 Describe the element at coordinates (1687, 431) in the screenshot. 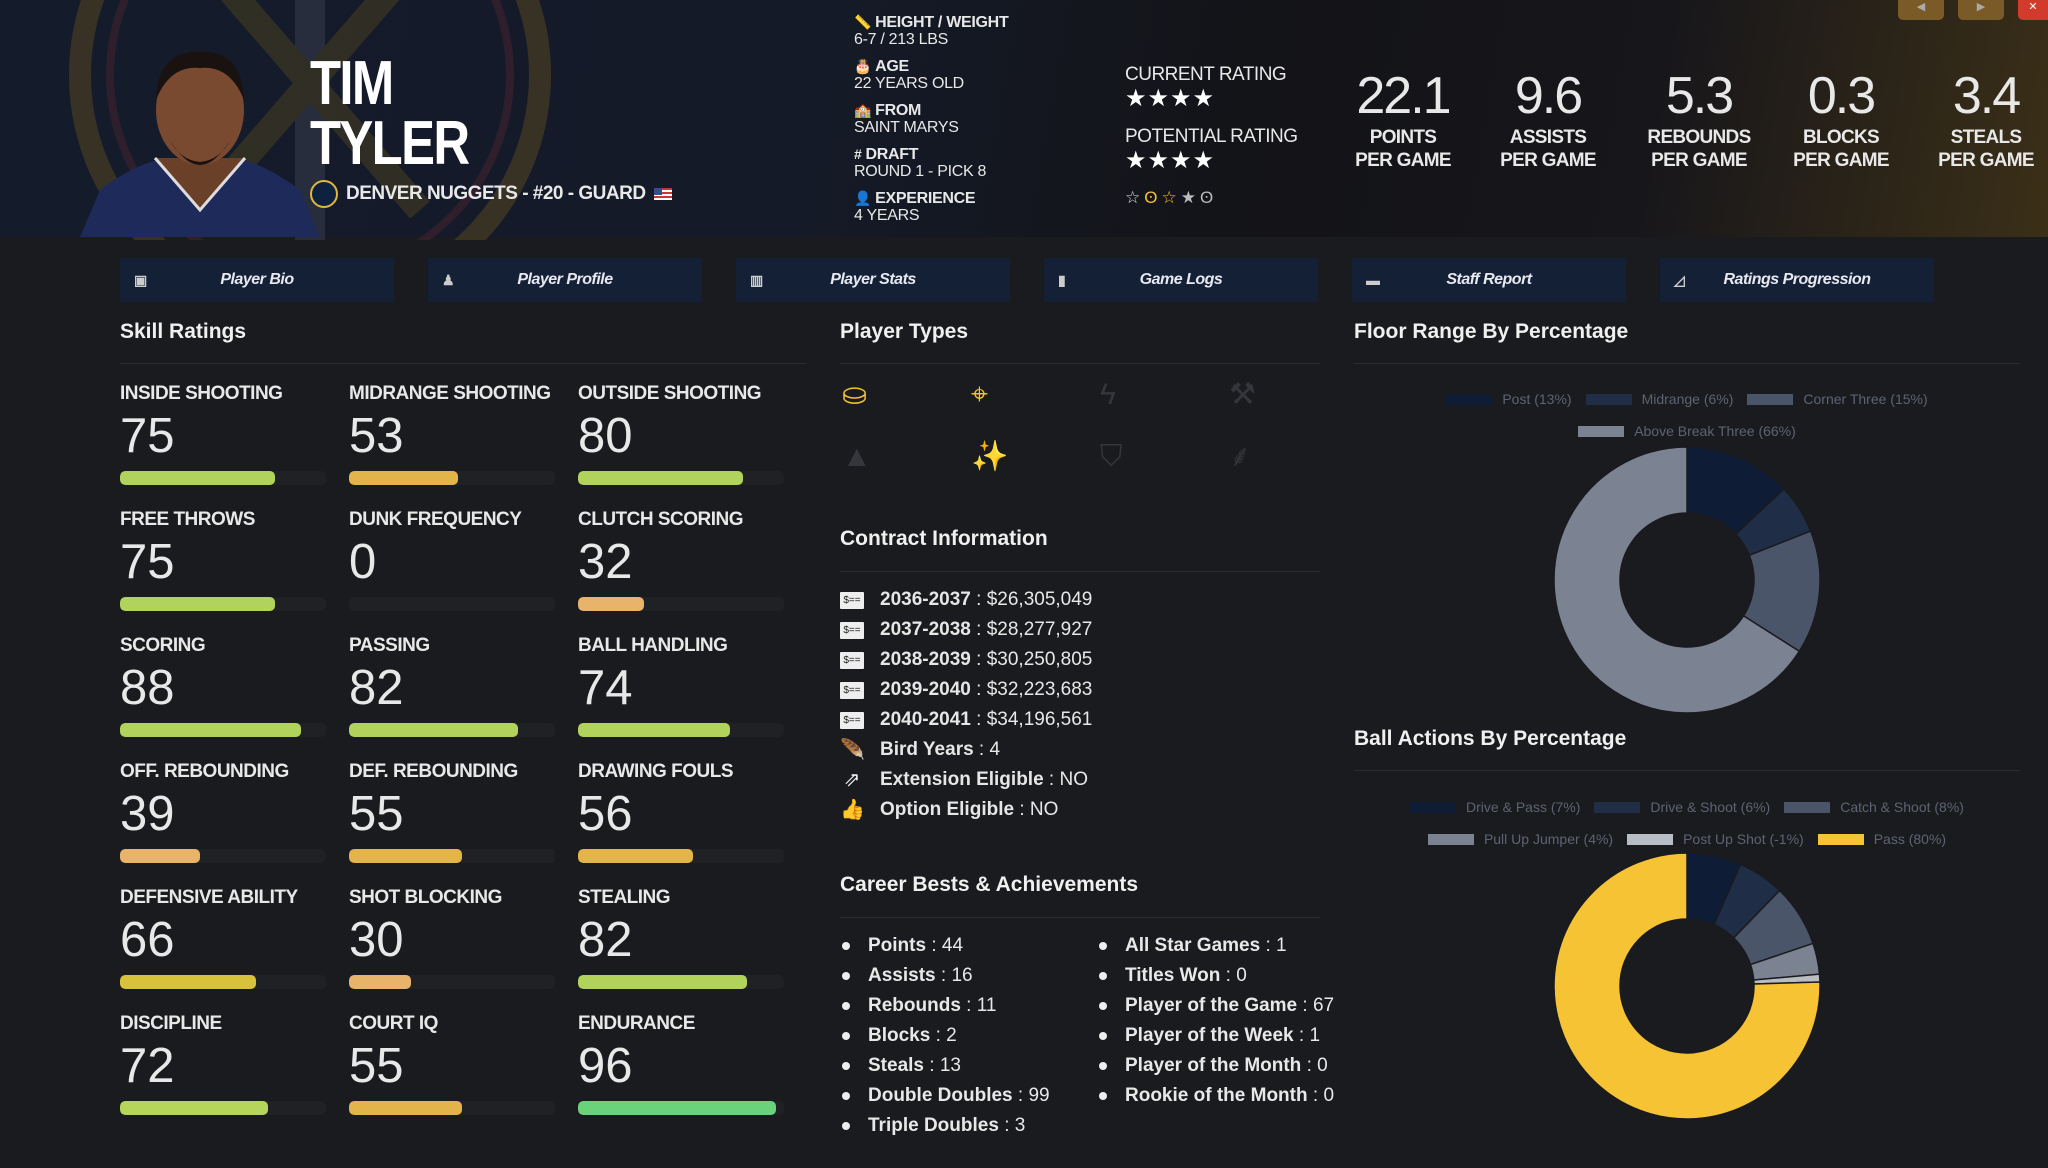

I see `legend-item: Above Break Three (66%)` at that location.